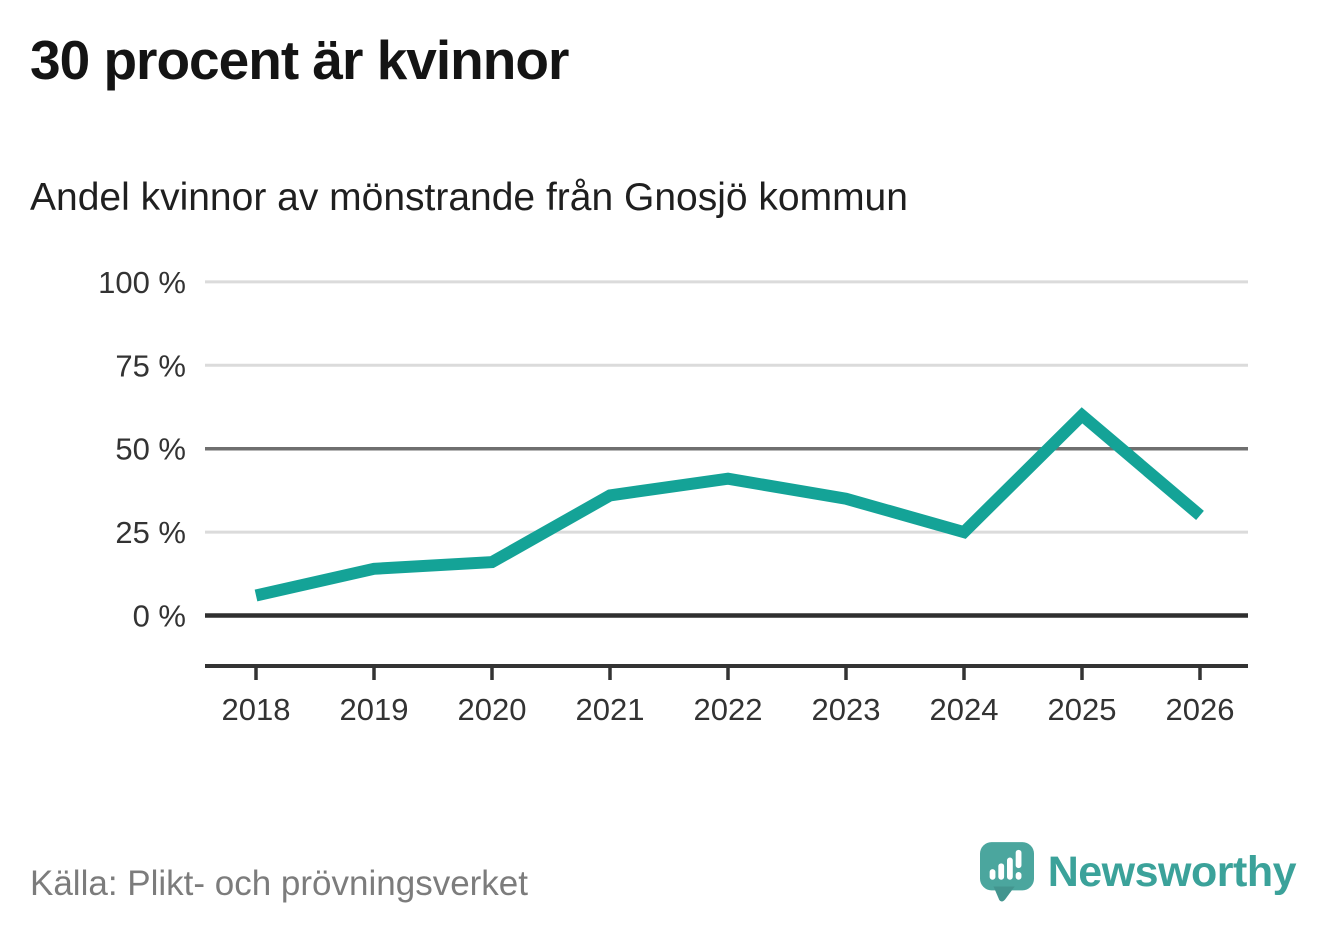  Describe the element at coordinates (492, 709) in the screenshot. I see `x-axis-label-2020: 2020` at that location.